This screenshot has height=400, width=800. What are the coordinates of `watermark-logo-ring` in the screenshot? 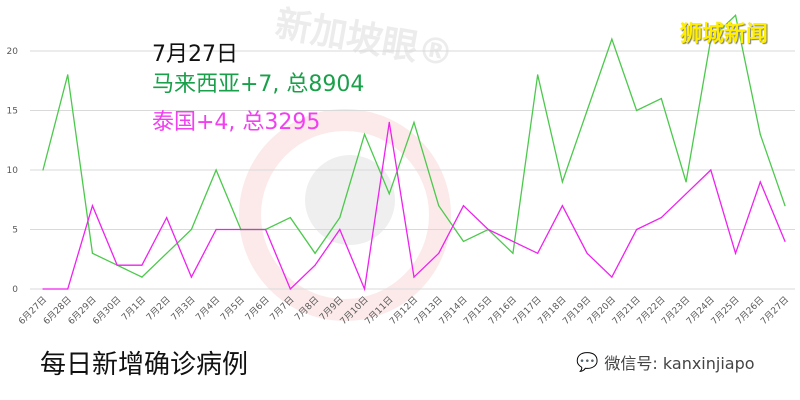 It's located at (345, 215).